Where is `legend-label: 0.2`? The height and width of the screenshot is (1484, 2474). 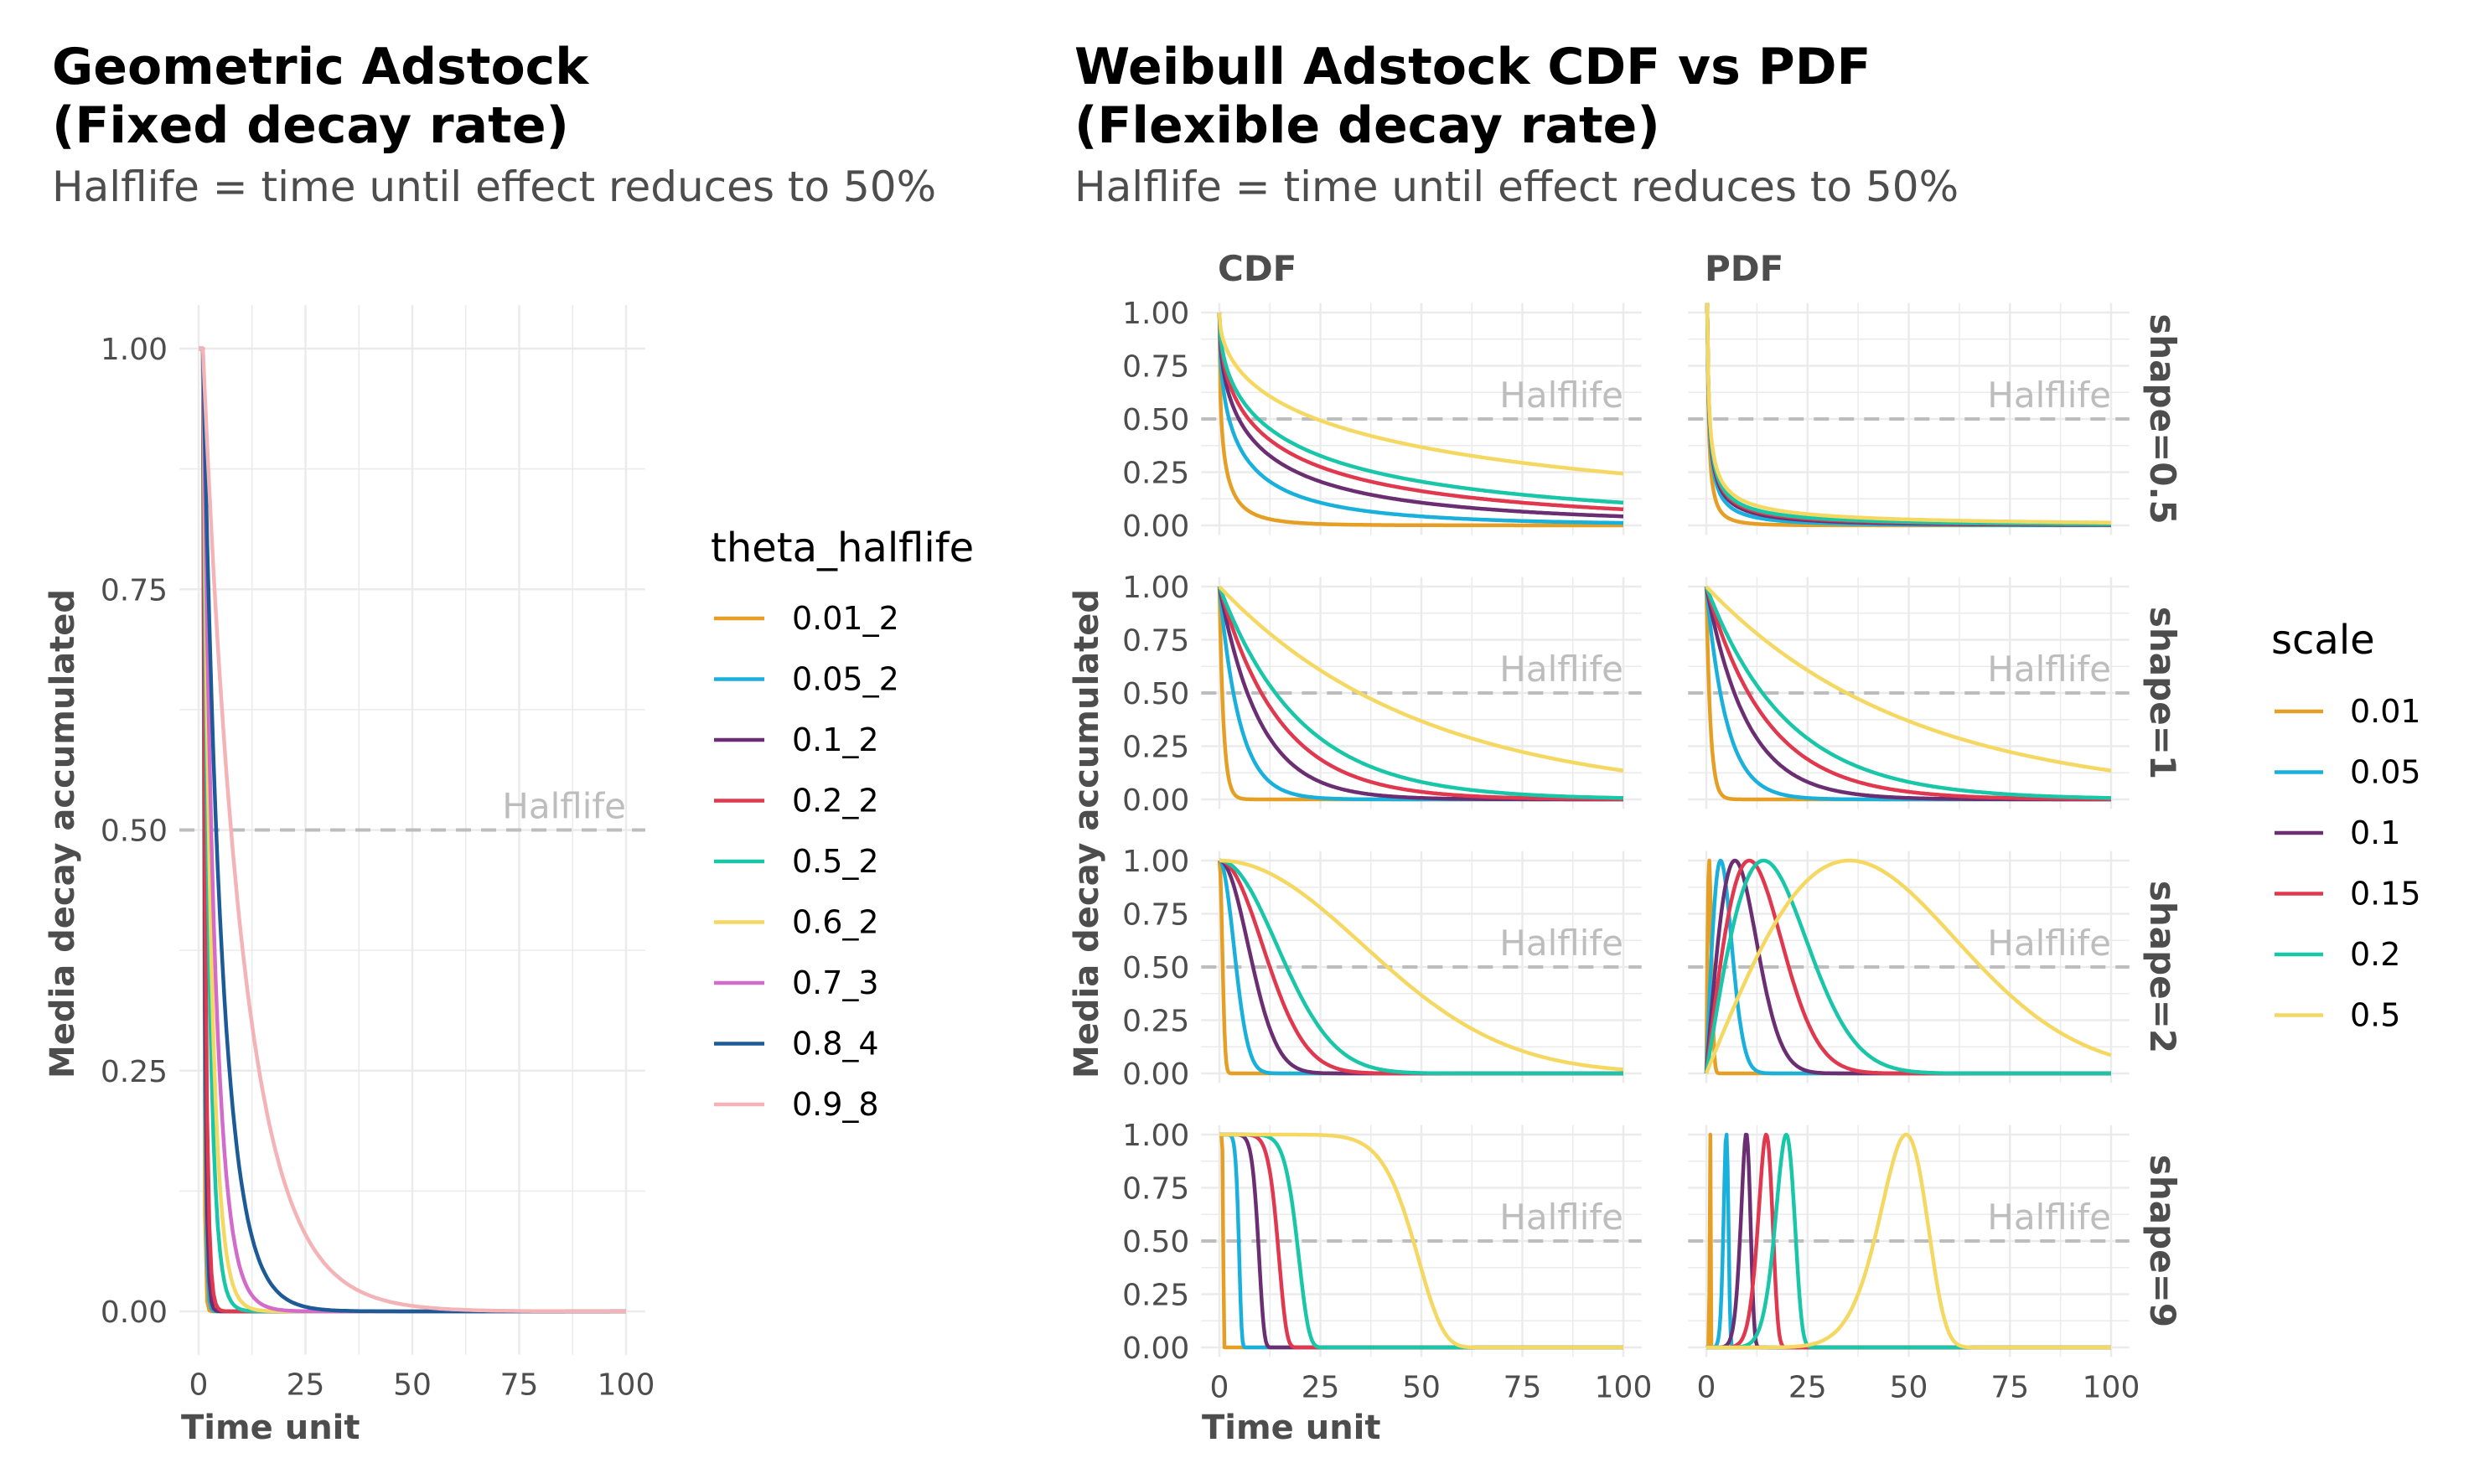 legend-label: 0.2 is located at coordinates (2375, 955).